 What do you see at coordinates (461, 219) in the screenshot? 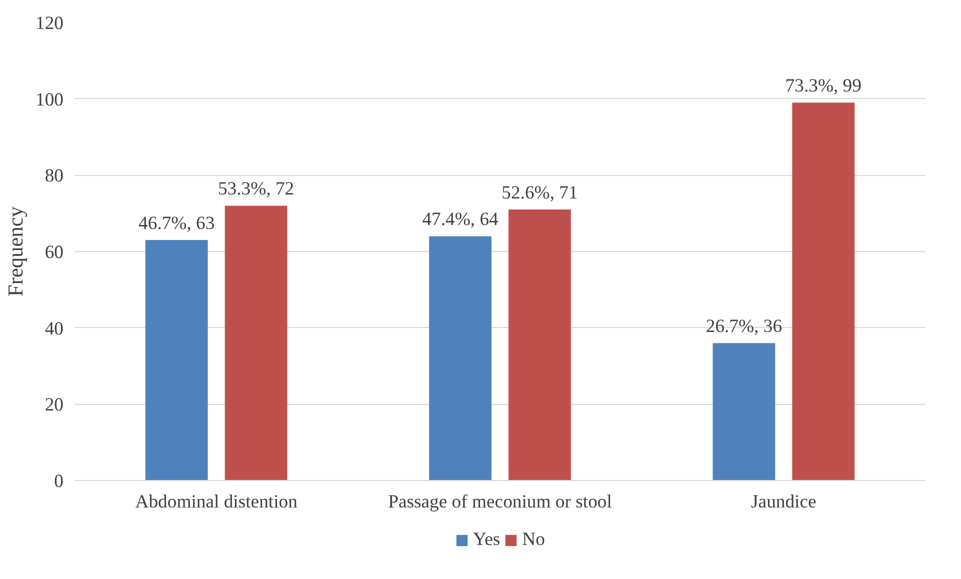
I see `data-label: 47.4%, 64` at bounding box center [461, 219].